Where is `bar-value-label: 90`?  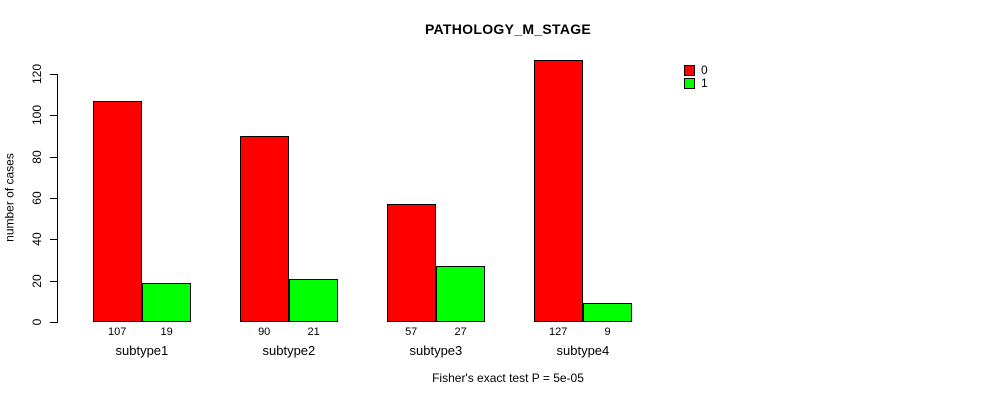 bar-value-label: 90 is located at coordinates (264, 332).